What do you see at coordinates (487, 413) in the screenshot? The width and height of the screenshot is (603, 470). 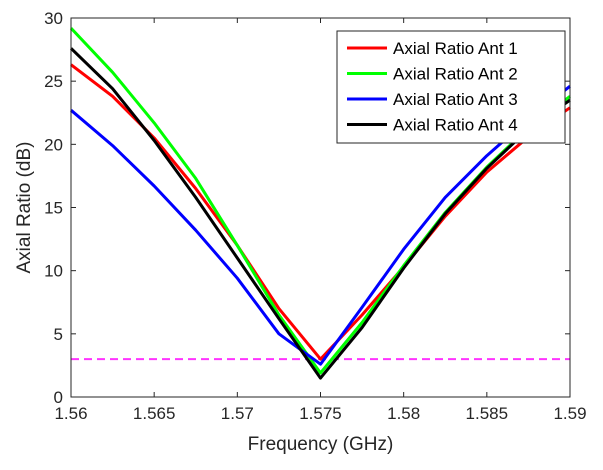 I see `x-tick-label: 1.585` at bounding box center [487, 413].